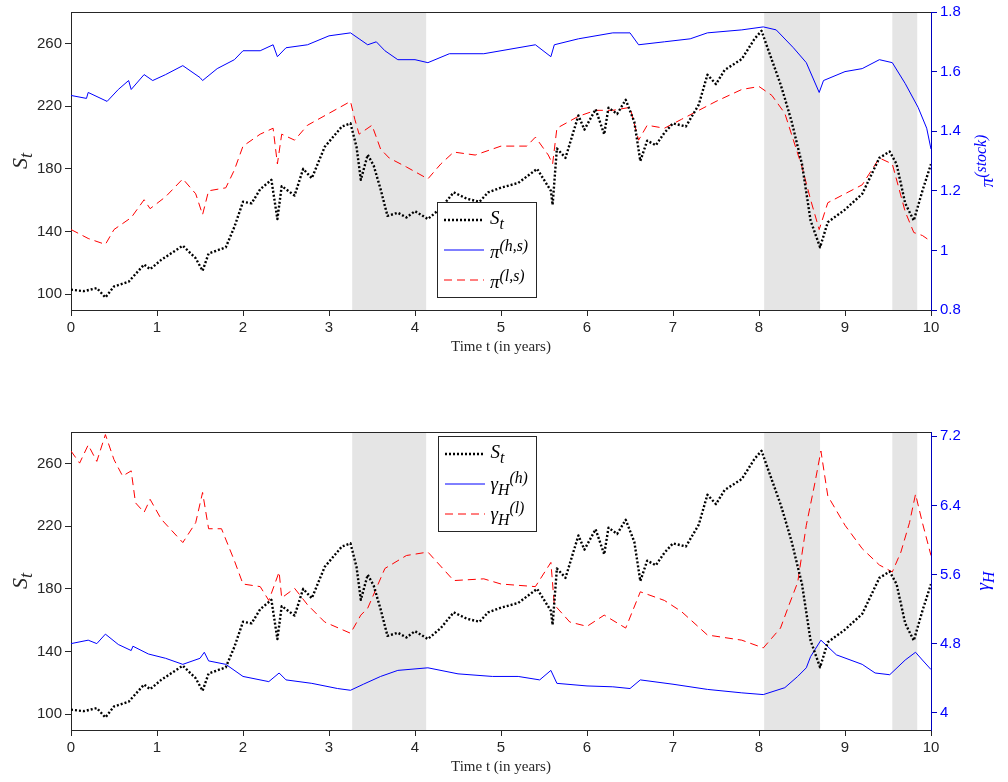  What do you see at coordinates (950, 11) in the screenshot?
I see `y2-tick-label: 1.8` at bounding box center [950, 11].